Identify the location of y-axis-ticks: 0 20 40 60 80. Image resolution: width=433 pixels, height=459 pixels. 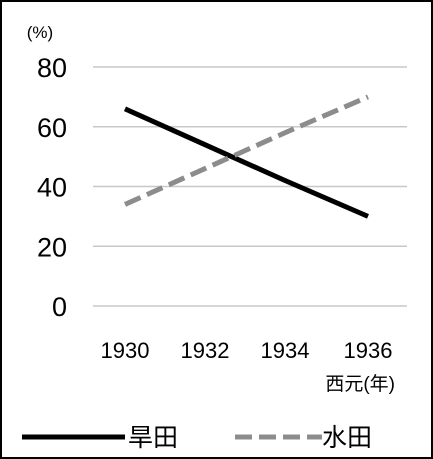
(52, 187).